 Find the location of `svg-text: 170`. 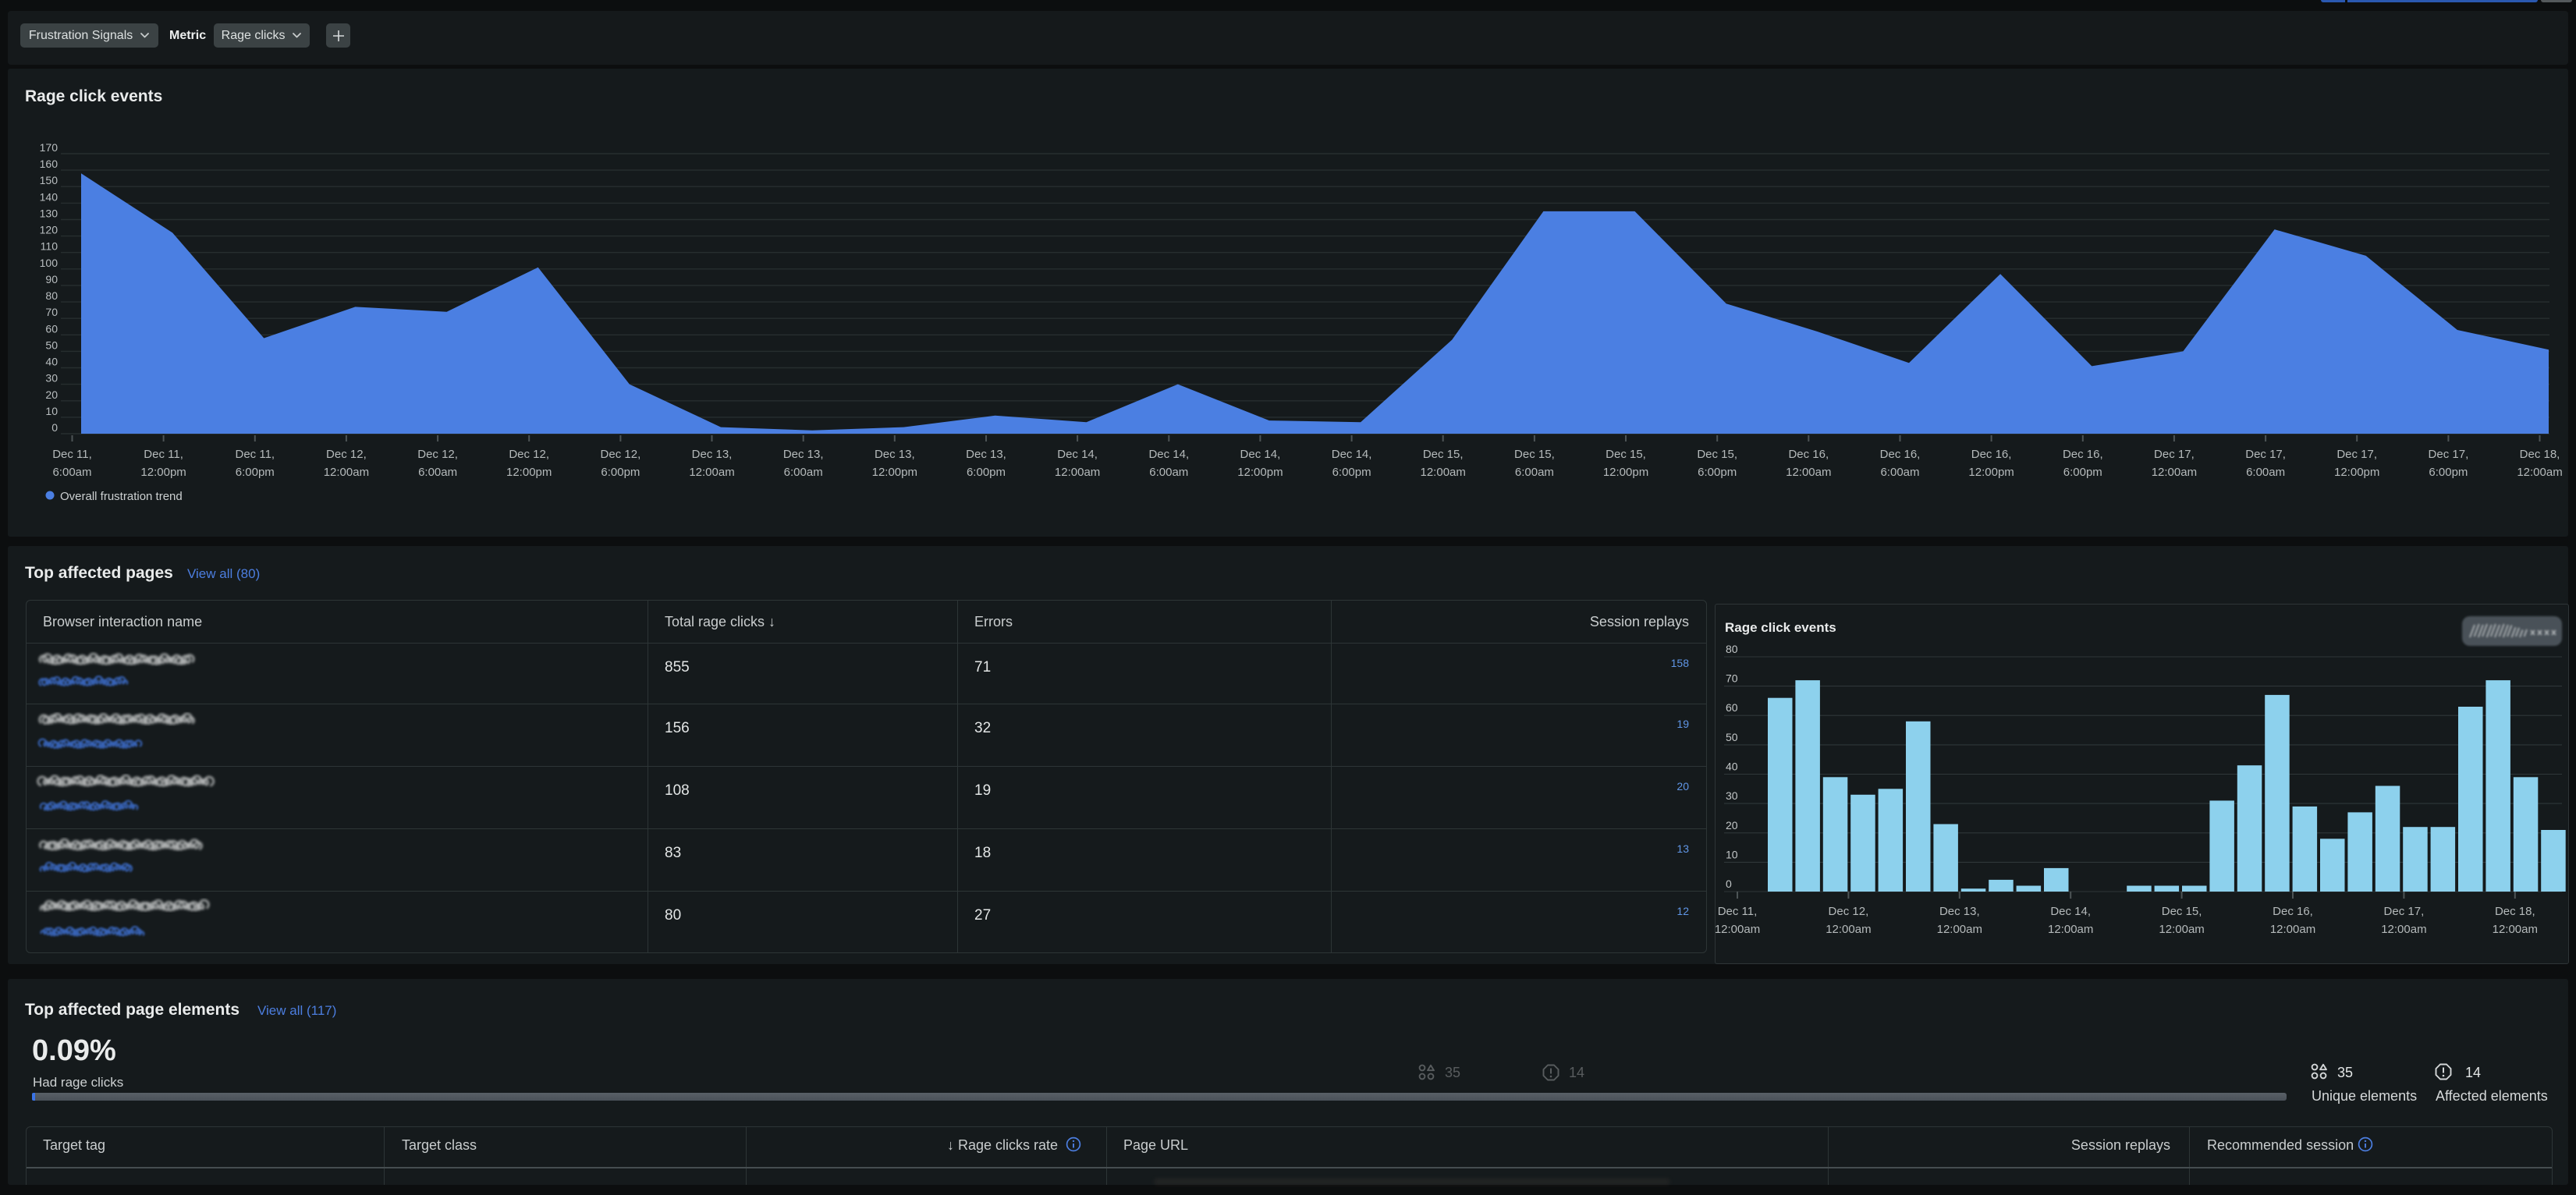

svg-text: 170 is located at coordinates (49, 147).